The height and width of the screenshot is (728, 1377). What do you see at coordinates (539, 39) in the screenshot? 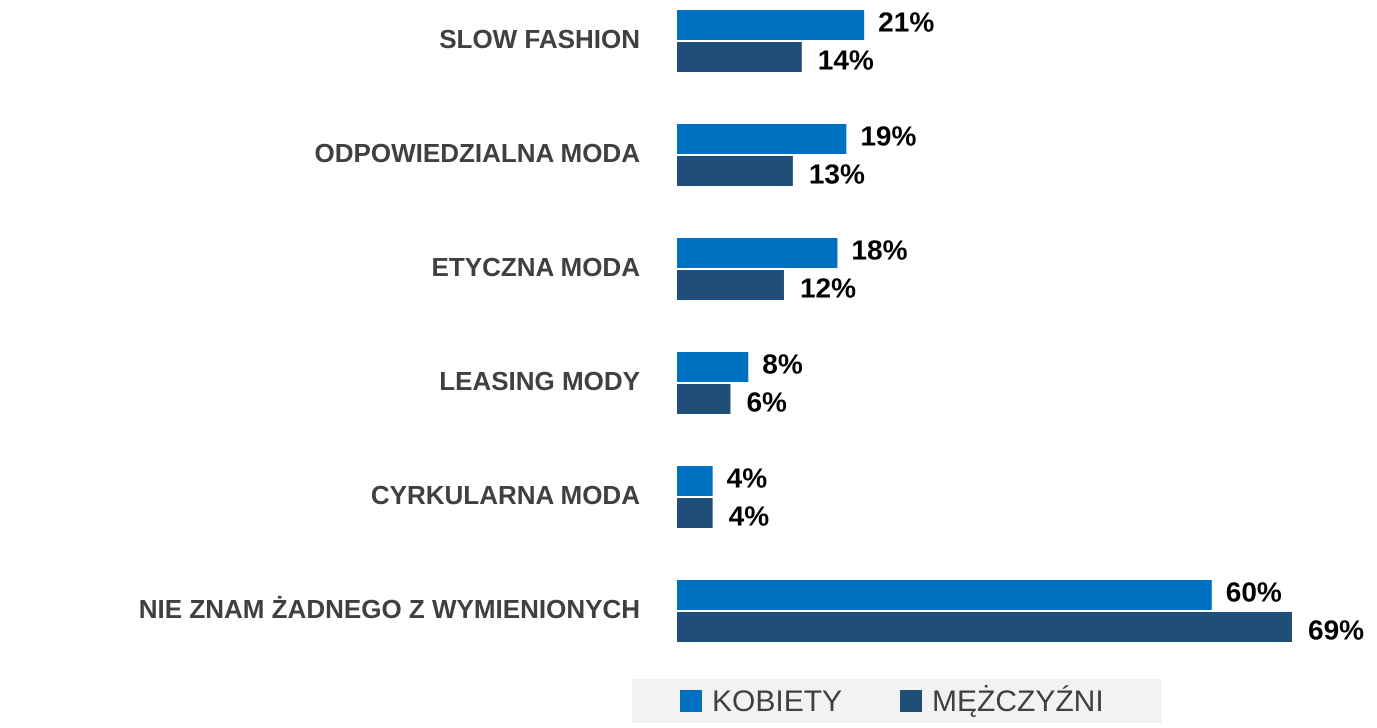
I see `category-label: SLOW FASHION` at bounding box center [539, 39].